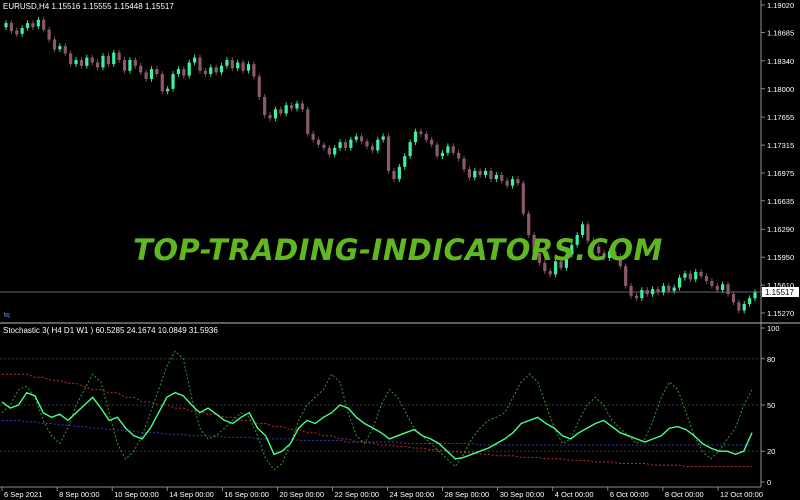 This screenshot has height=500, width=800. What do you see at coordinates (191, 494) in the screenshot?
I see `time-tick-label: 14 Sep 00:00` at bounding box center [191, 494].